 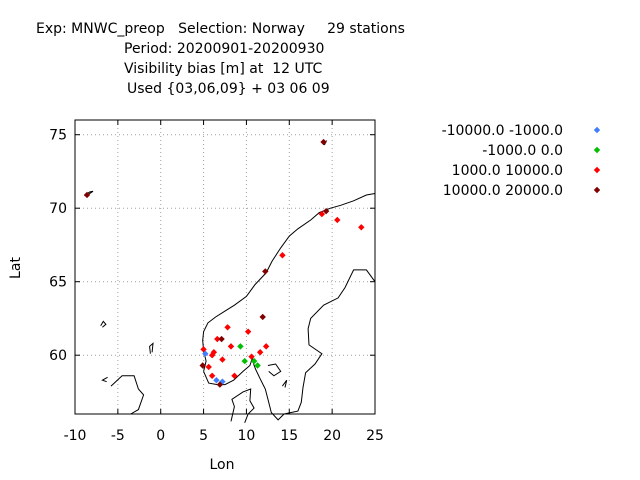 What do you see at coordinates (118, 436) in the screenshot?
I see `x-tick-label: -5` at bounding box center [118, 436].